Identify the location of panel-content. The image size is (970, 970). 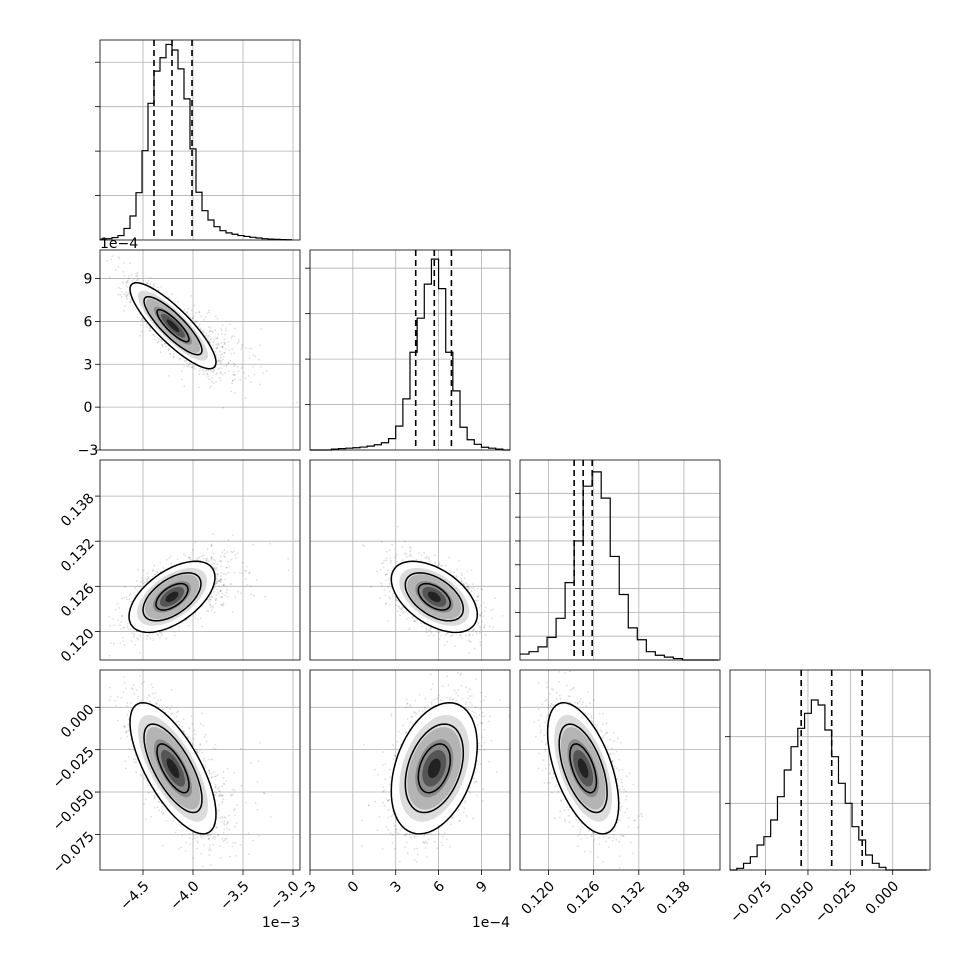
(202, 332).